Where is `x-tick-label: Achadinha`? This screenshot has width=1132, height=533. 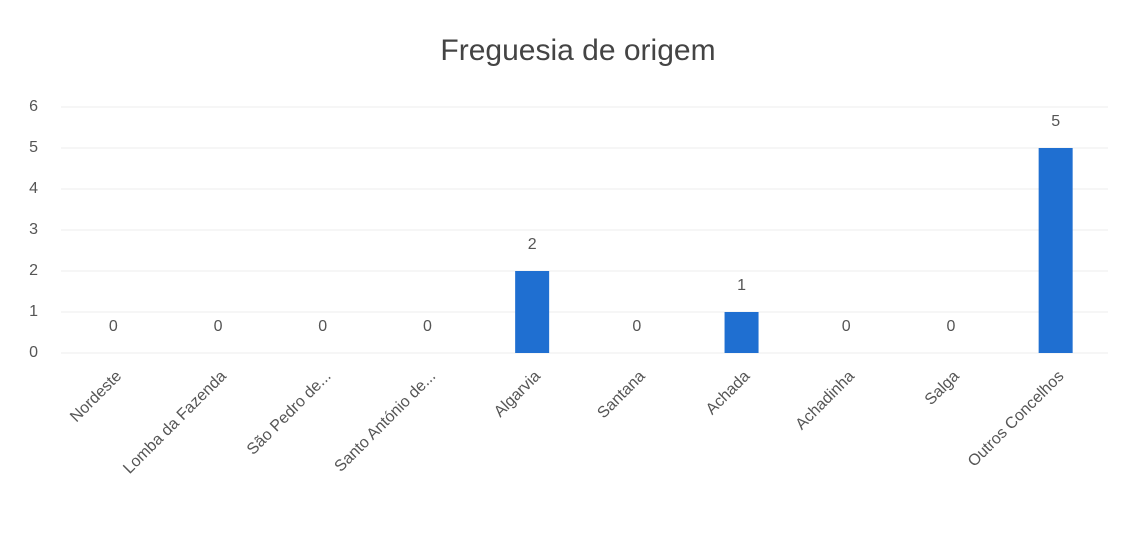
x-tick-label: Achadinha is located at coordinates (826, 401).